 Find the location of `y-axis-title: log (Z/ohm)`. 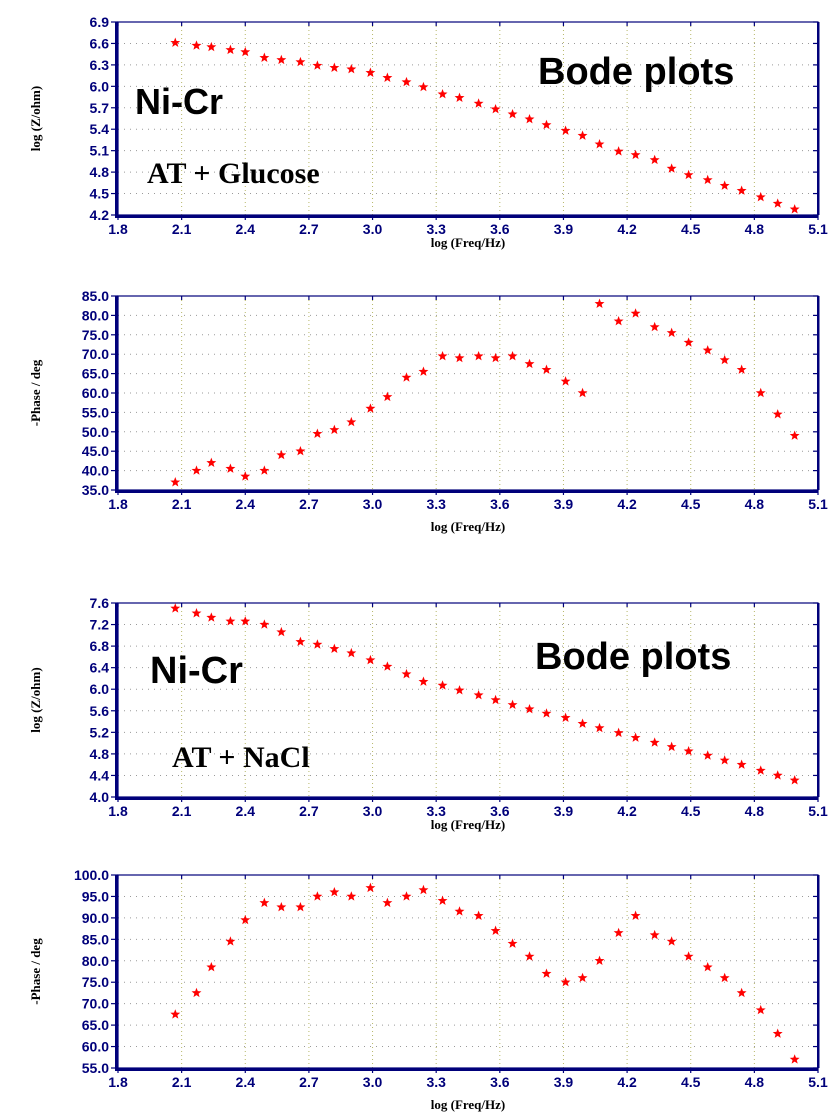

y-axis-title: log (Z/ohm) is located at coordinates (35, 118).